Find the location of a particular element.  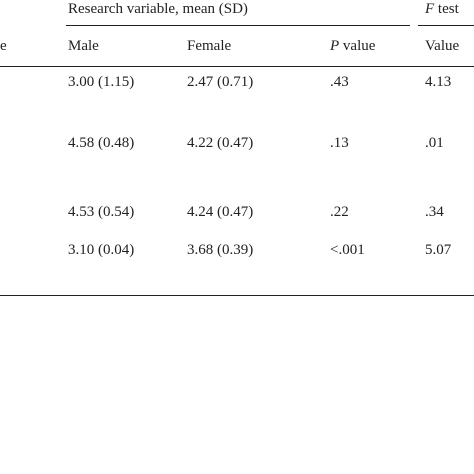

table-cell: 4.24 (0.47) is located at coordinates (220, 212).